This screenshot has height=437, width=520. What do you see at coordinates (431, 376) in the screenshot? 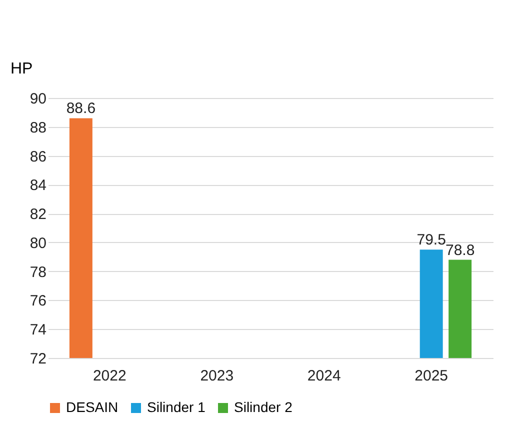
I see `x-tick-label: 2025` at bounding box center [431, 376].